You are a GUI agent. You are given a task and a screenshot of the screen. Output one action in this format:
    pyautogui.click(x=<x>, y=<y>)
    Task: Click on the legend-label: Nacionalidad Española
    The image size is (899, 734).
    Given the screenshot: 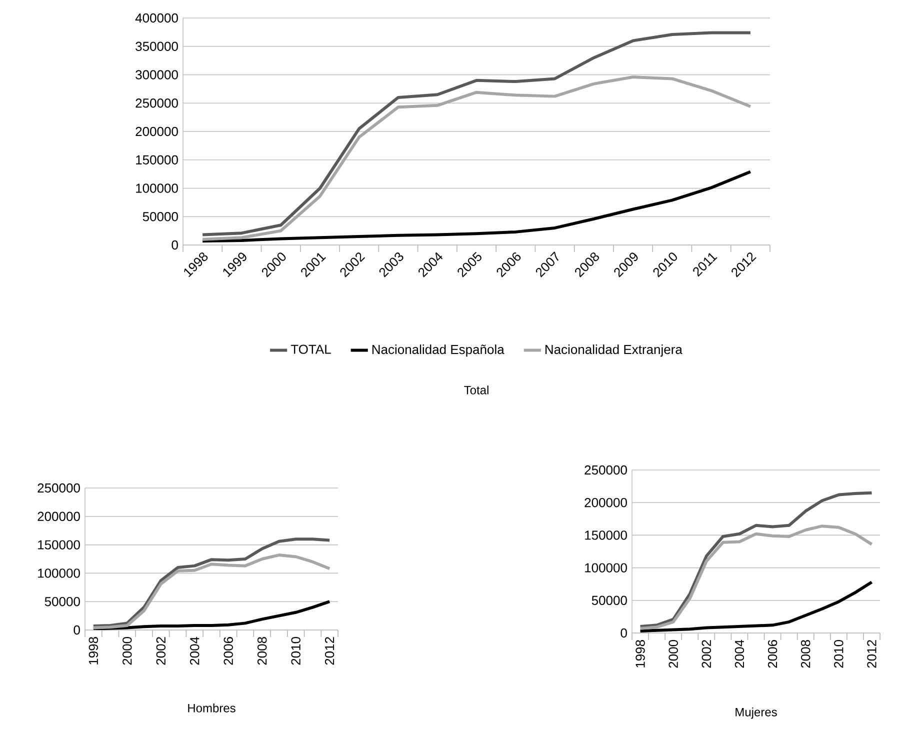 What is the action you would take?
    pyautogui.click(x=438, y=350)
    